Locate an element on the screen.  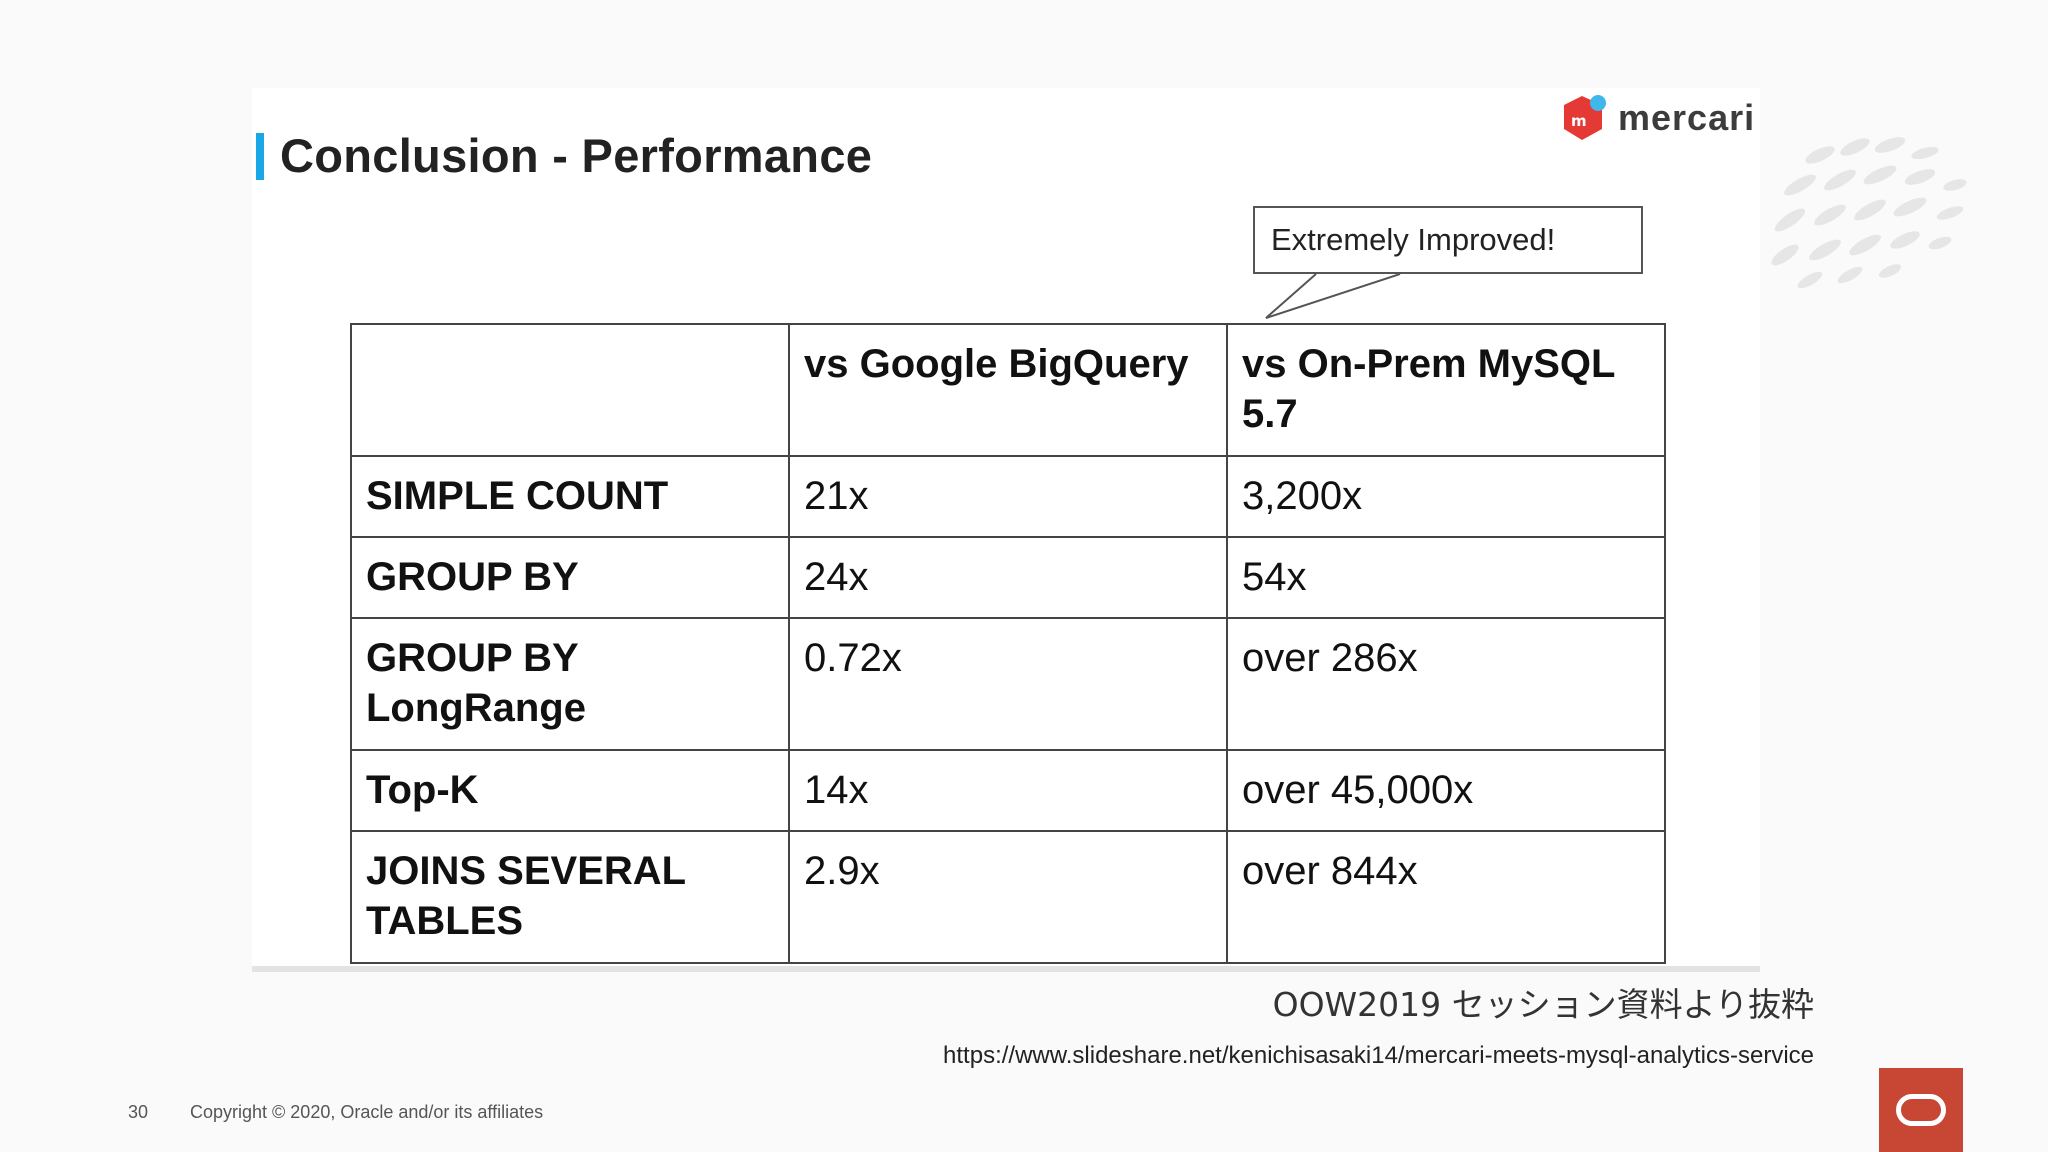
bigquery-value: 24x is located at coordinates (1008, 577).